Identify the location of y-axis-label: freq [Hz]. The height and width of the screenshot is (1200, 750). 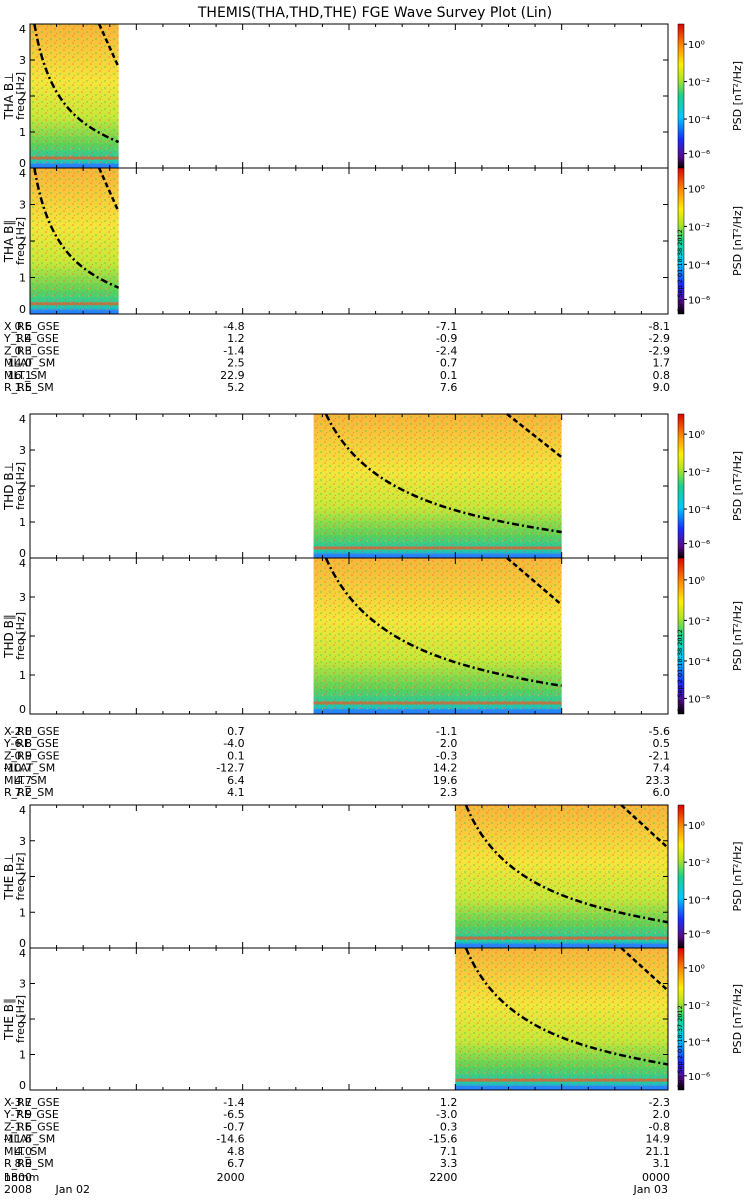
(20, 96).